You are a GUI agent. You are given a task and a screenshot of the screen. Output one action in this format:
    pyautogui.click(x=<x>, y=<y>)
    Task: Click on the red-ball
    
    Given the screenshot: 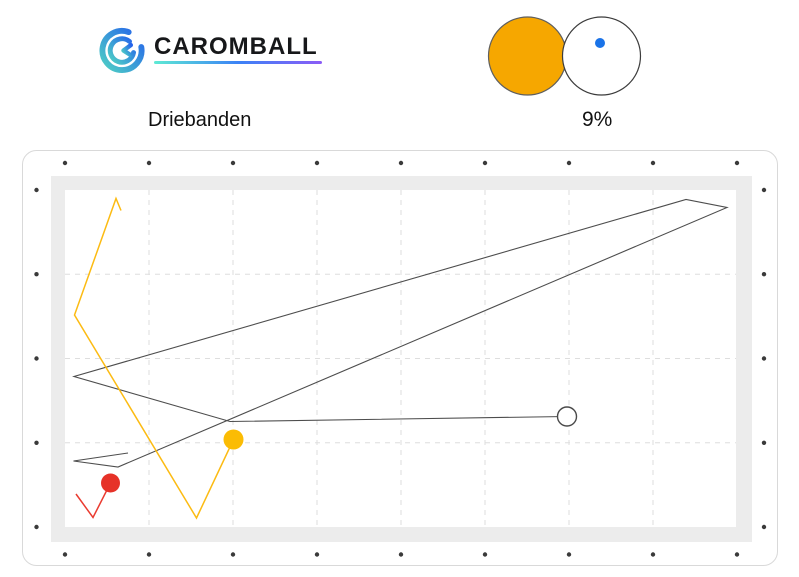 What is the action you would take?
    pyautogui.click(x=110, y=483)
    